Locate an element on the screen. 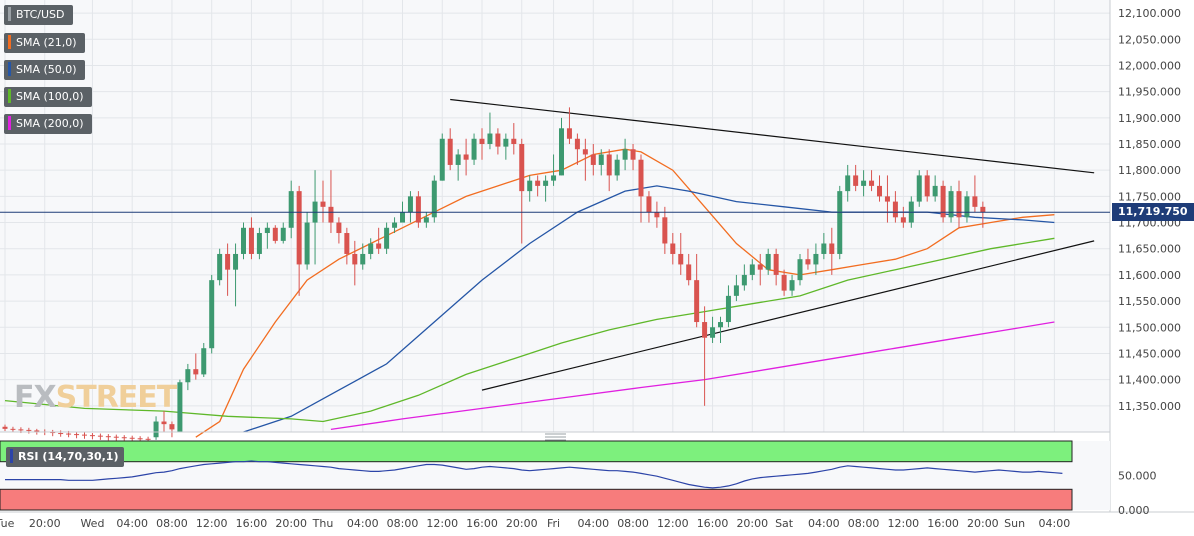 This screenshot has width=1194, height=536. y-tick-label: 11,800.000 is located at coordinates (1149, 170).